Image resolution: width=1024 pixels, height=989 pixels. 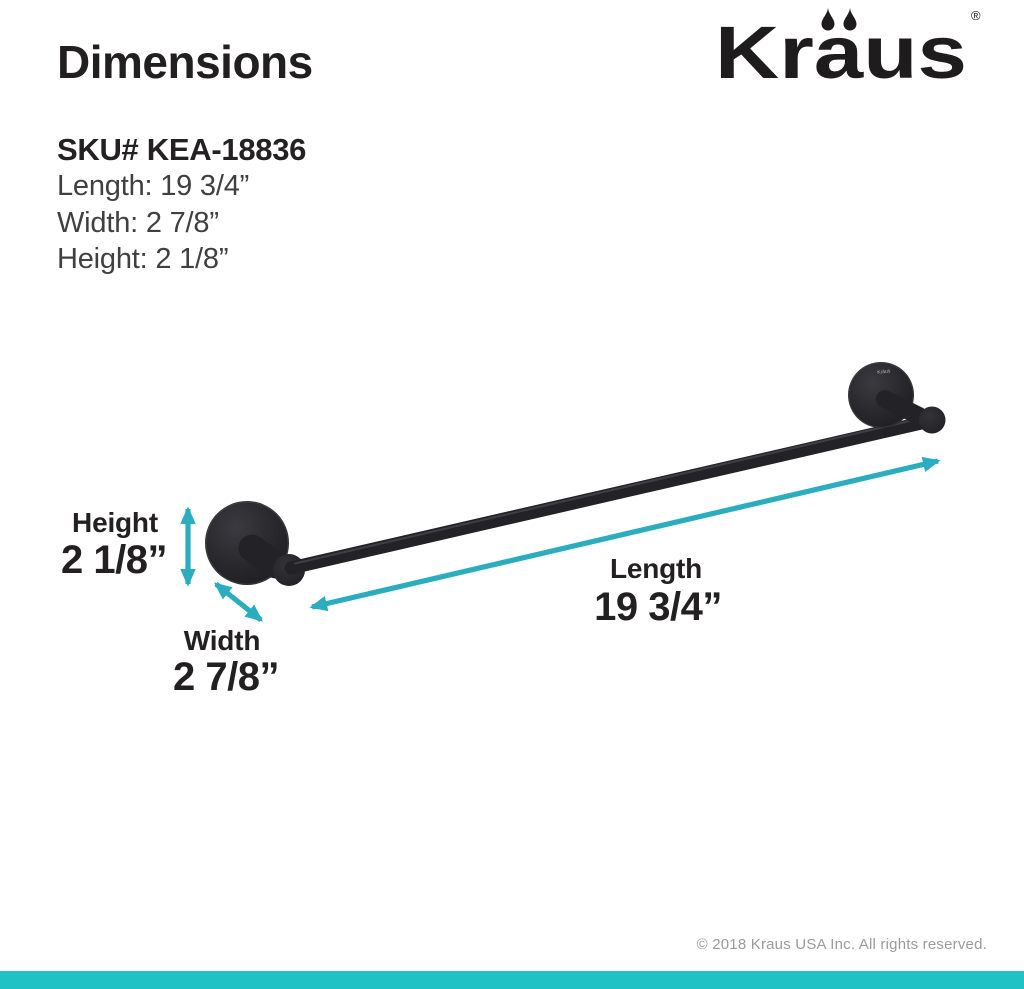 I want to click on right-flange-rim, so click(x=881, y=395).